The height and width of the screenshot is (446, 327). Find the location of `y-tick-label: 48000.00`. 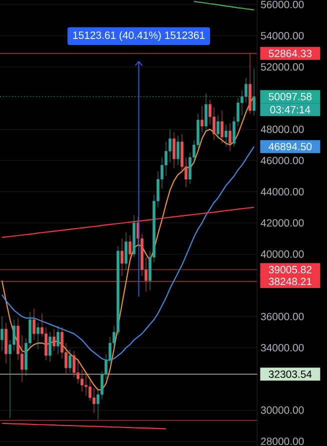

y-tick-label: 48000.00 is located at coordinates (282, 130).